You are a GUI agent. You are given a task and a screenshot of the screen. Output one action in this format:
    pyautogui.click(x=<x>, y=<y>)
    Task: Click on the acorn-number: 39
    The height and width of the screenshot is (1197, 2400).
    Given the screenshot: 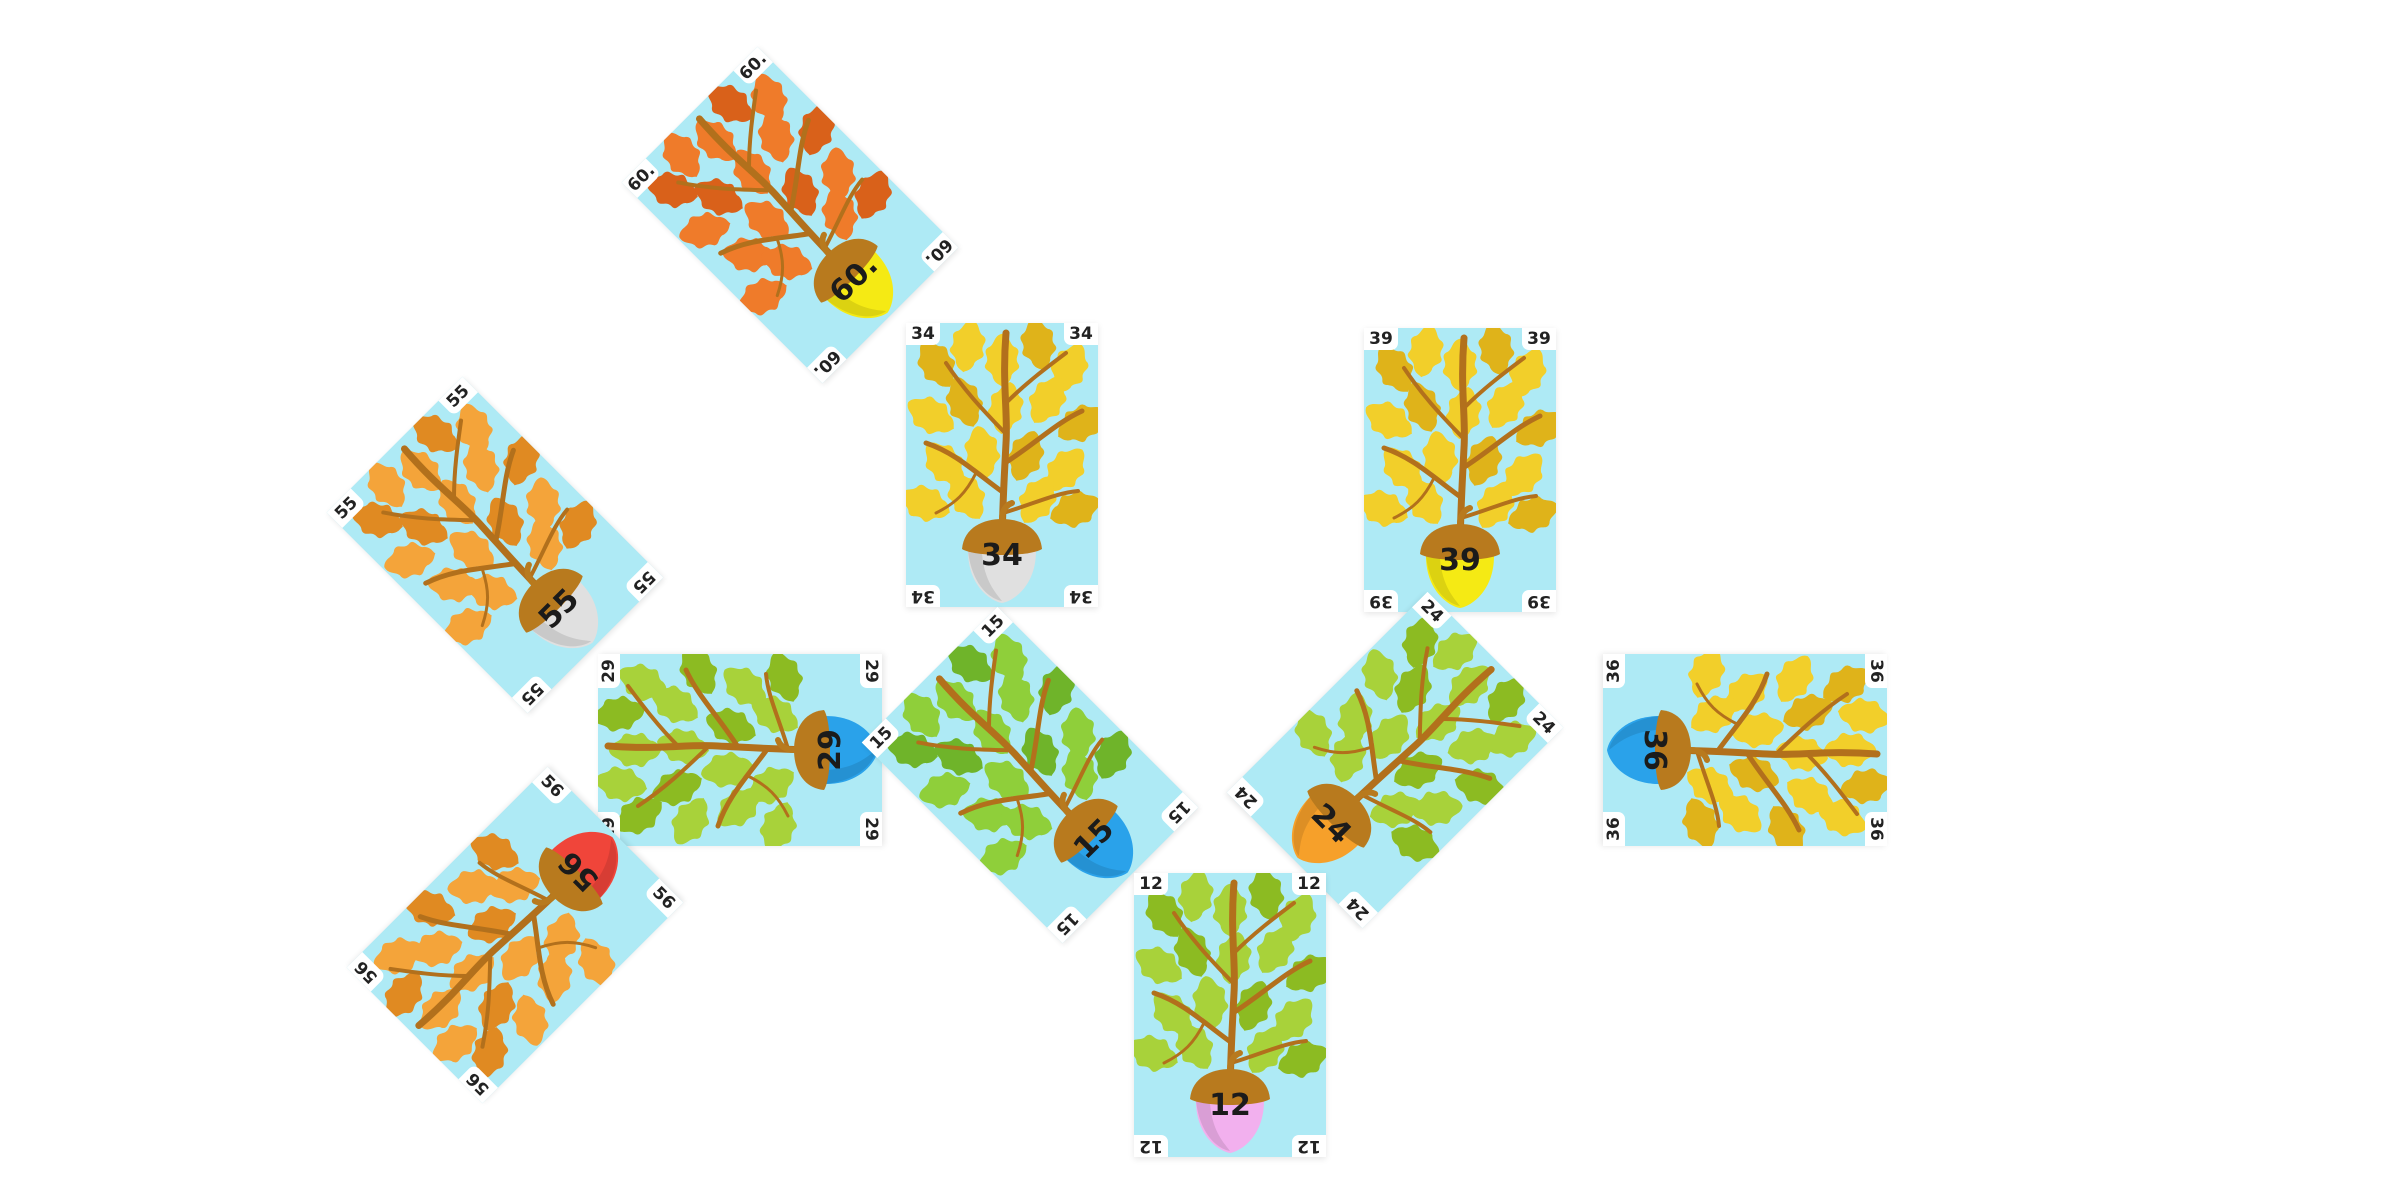 What is the action you would take?
    pyautogui.click(x=1460, y=560)
    